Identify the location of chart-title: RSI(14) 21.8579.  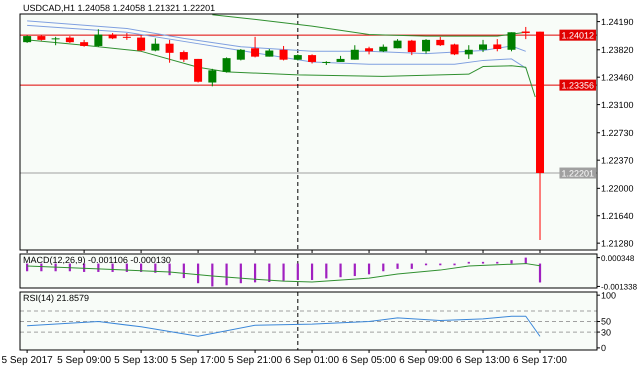
(56, 298).